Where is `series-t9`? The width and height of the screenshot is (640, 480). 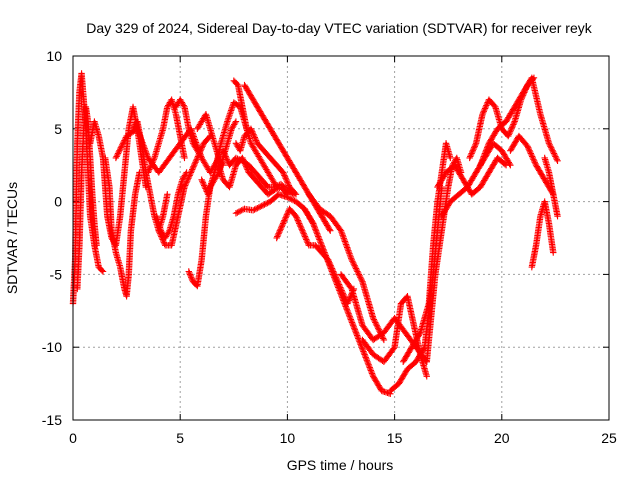
series-t9 is located at coordinates (184, 190).